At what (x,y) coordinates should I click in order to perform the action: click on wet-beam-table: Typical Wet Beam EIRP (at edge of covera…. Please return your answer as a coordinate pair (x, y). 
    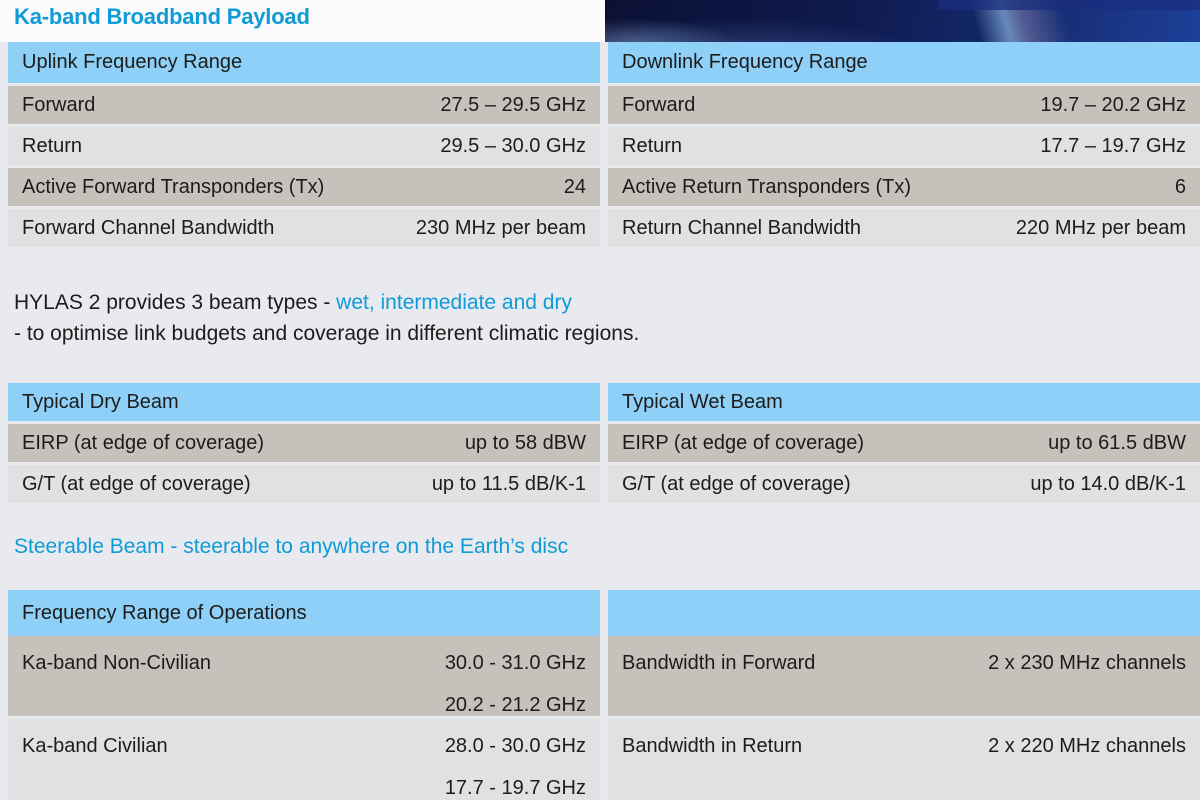
    Looking at the image, I should click on (904, 443).